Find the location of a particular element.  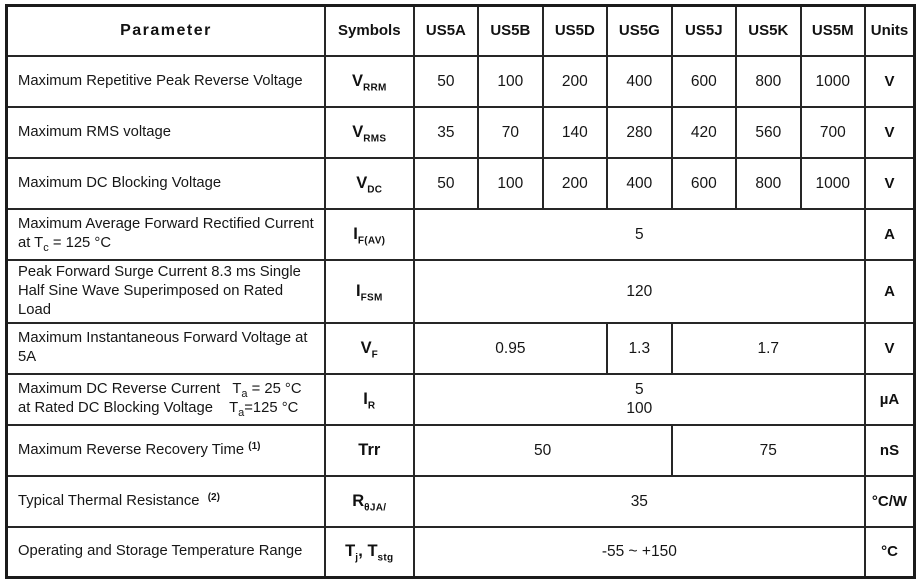

parameter-line: at Rated DC Blocking Voltage Ta=125 °C is located at coordinates (169, 408).